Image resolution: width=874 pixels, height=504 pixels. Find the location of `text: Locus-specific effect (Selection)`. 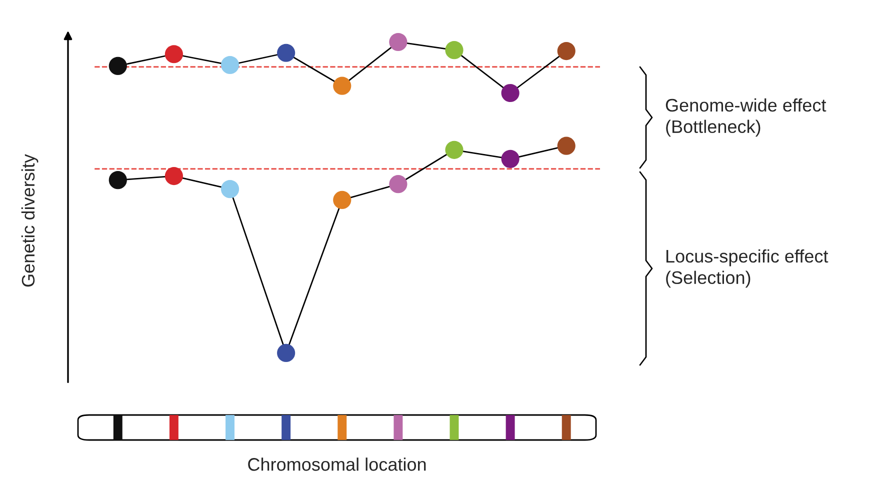

text: Locus-specific effect (Selection) is located at coordinates (747, 268).